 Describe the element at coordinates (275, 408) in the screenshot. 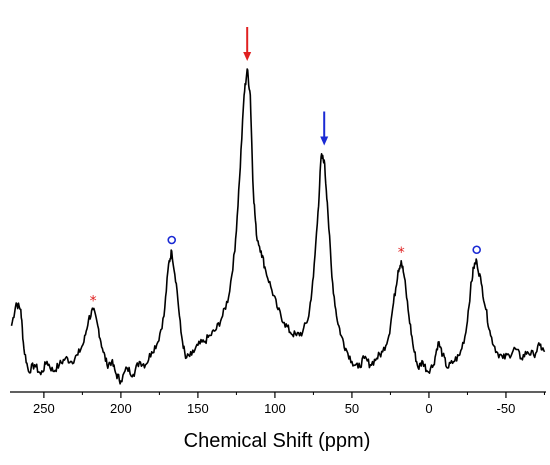

I see `x-tick-label: 100` at that location.